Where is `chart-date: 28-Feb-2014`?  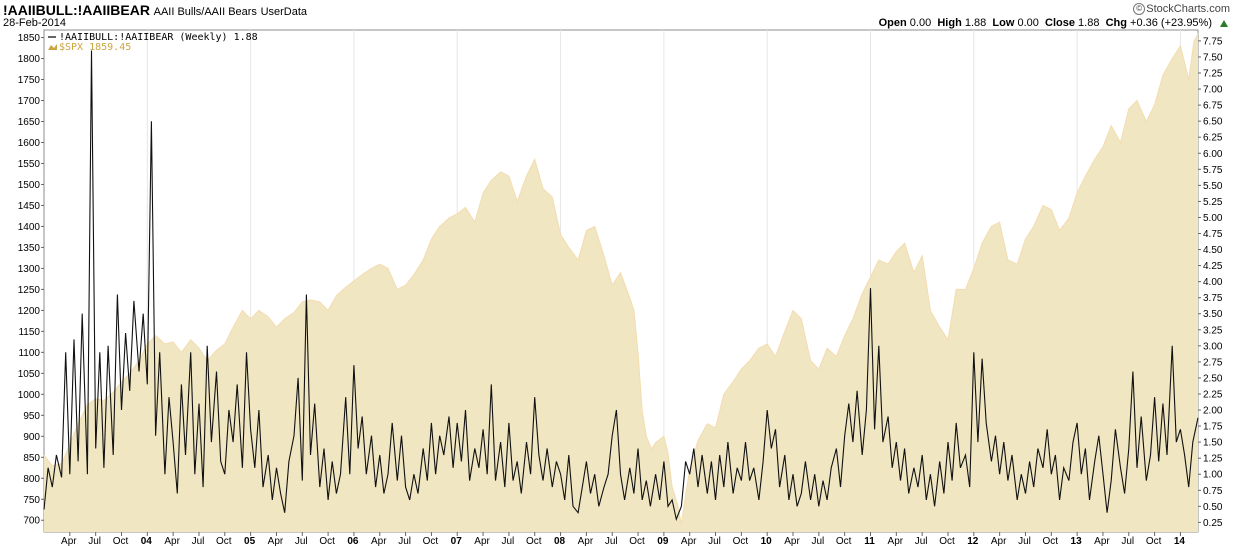
chart-date: 28-Feb-2014 is located at coordinates (34, 23).